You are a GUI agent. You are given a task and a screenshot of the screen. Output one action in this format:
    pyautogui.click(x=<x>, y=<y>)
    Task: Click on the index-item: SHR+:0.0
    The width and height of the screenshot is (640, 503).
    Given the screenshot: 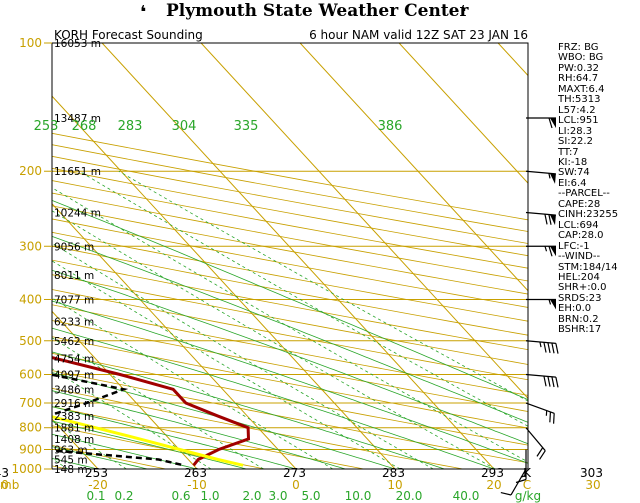 What is the action you would take?
    pyautogui.click(x=582, y=288)
    